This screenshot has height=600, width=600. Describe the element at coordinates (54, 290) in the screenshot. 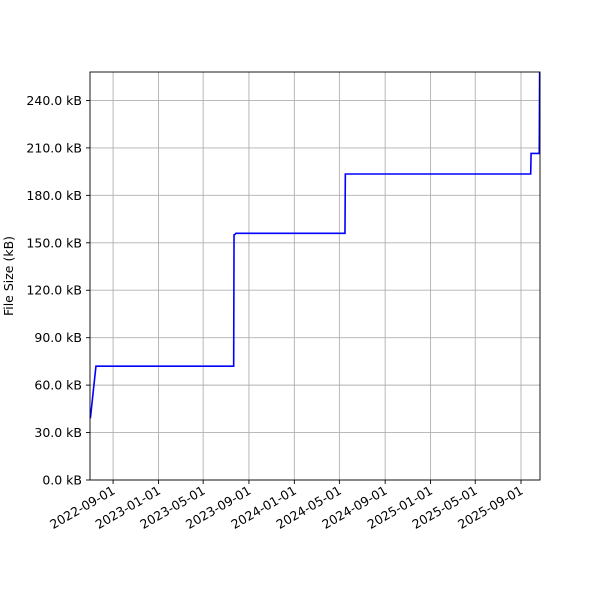

I see `y-tick-label: 120.0 kB` at that location.